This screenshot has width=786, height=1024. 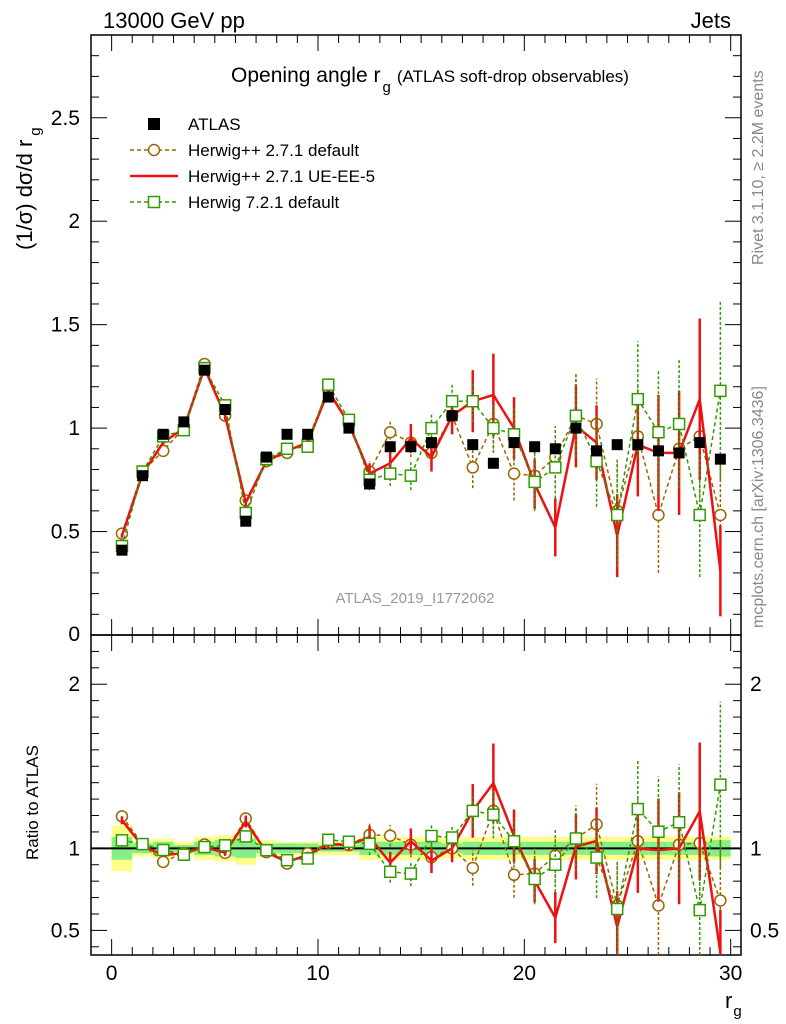 I want to click on ratio-series-line-line, so click(x=421, y=866).